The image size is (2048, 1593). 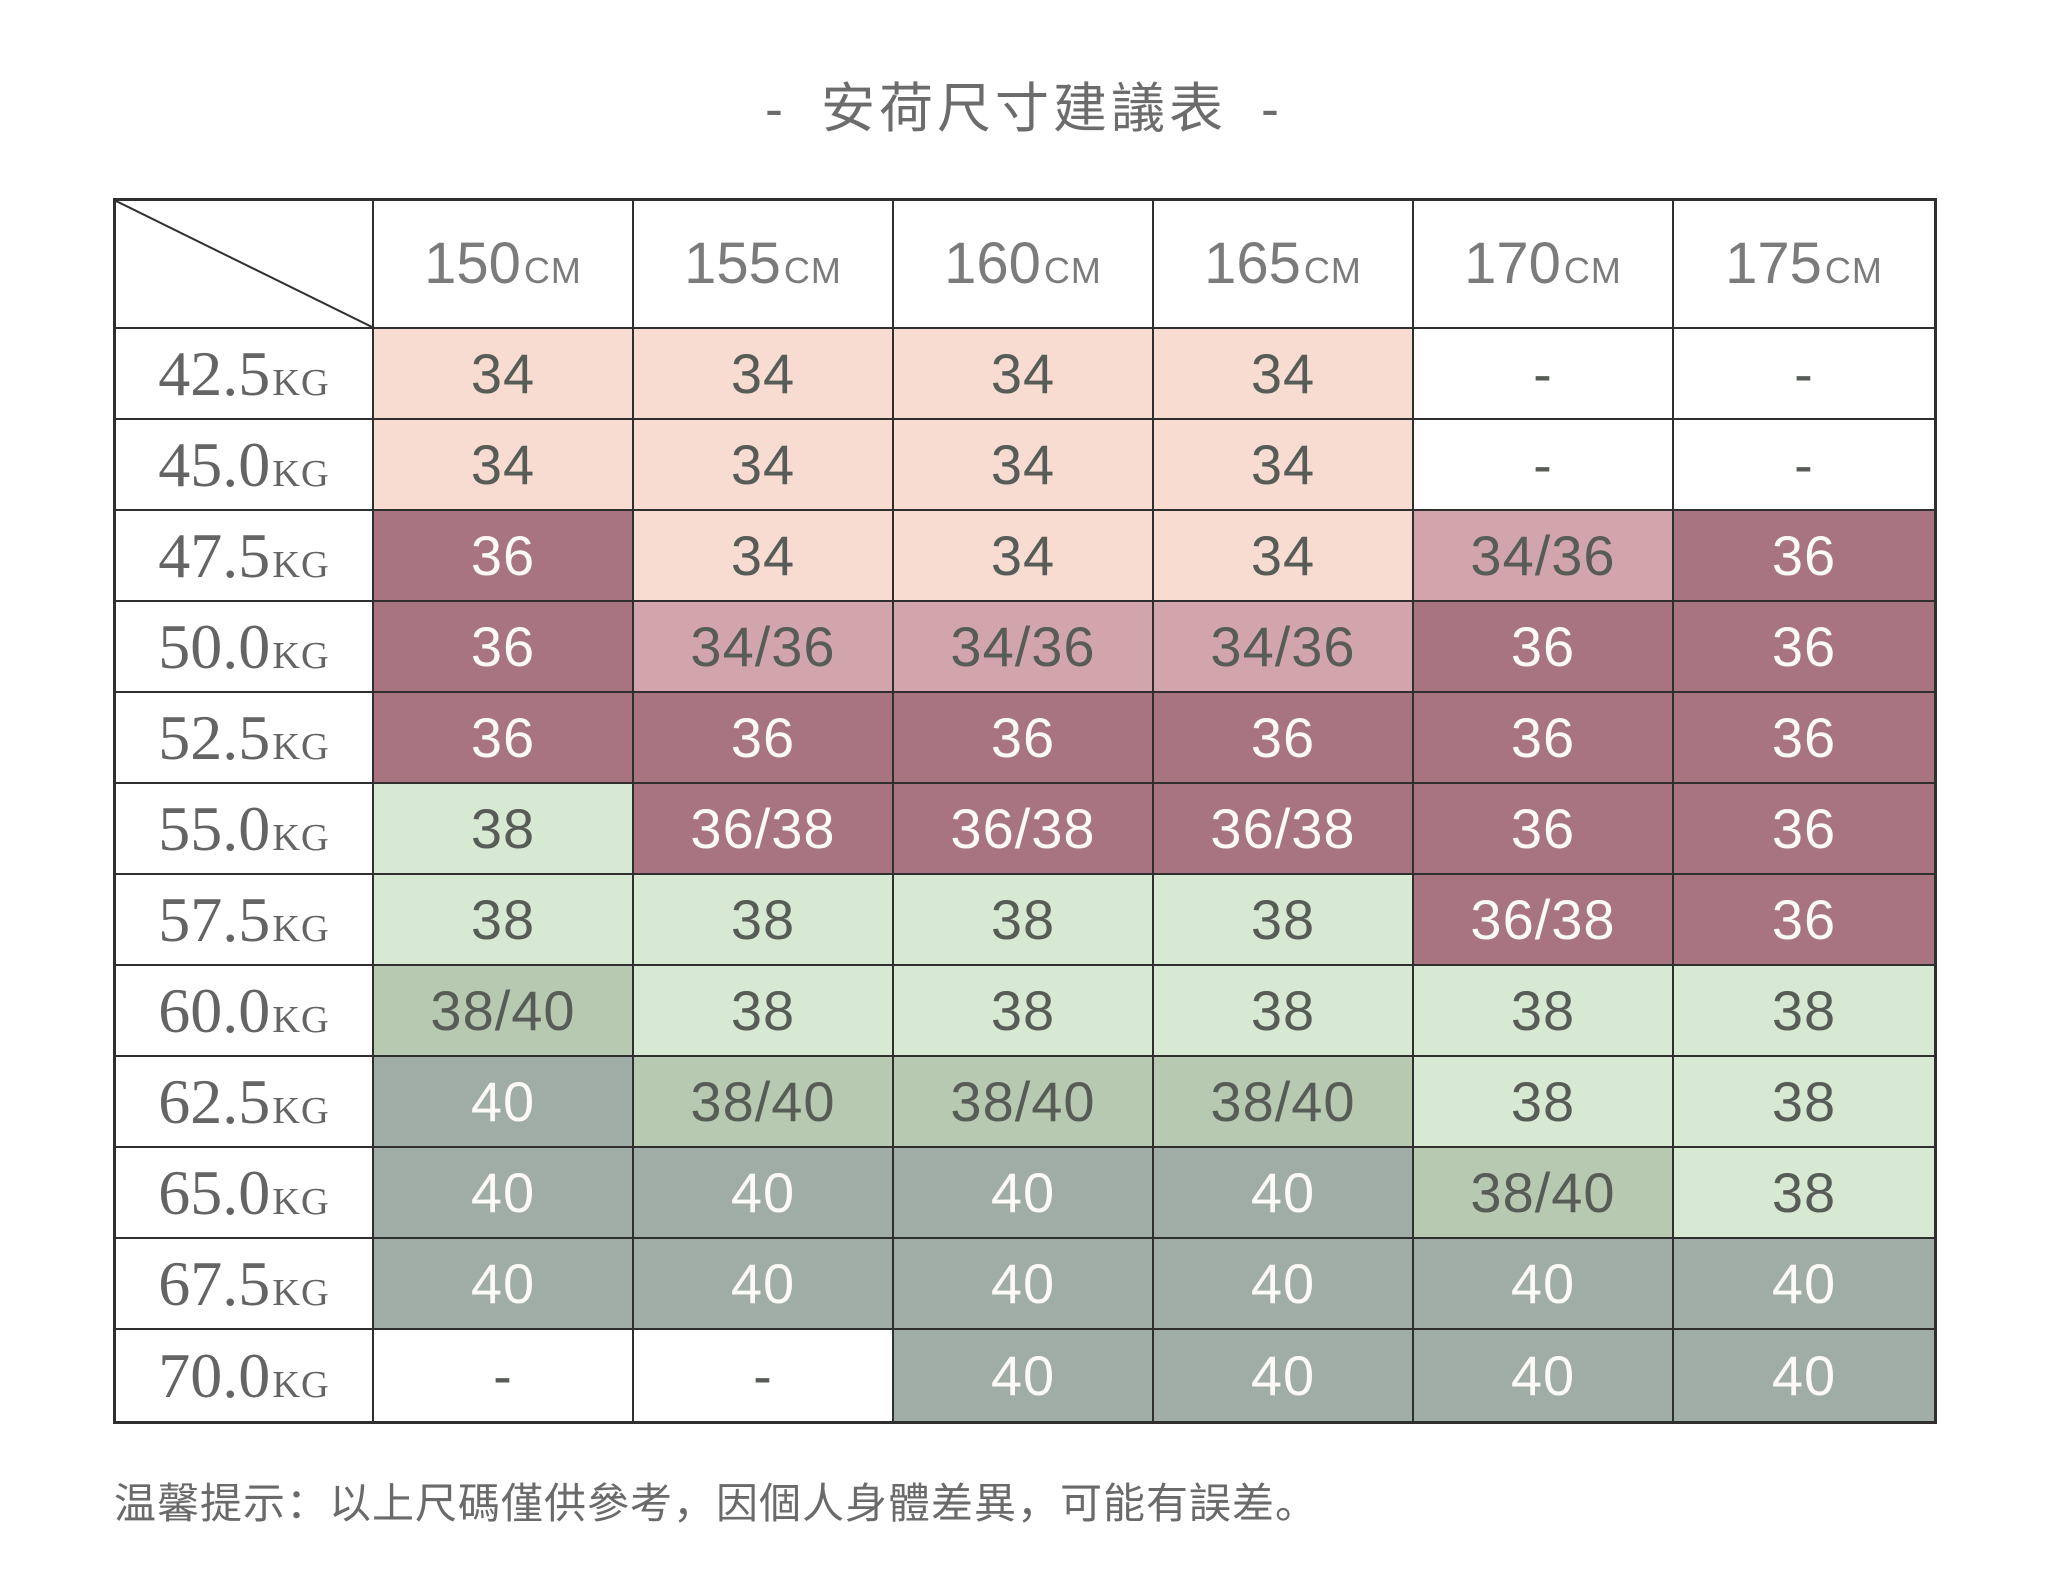 I want to click on page-title: - 安荷尺寸建議表 -, so click(x=1024, y=109).